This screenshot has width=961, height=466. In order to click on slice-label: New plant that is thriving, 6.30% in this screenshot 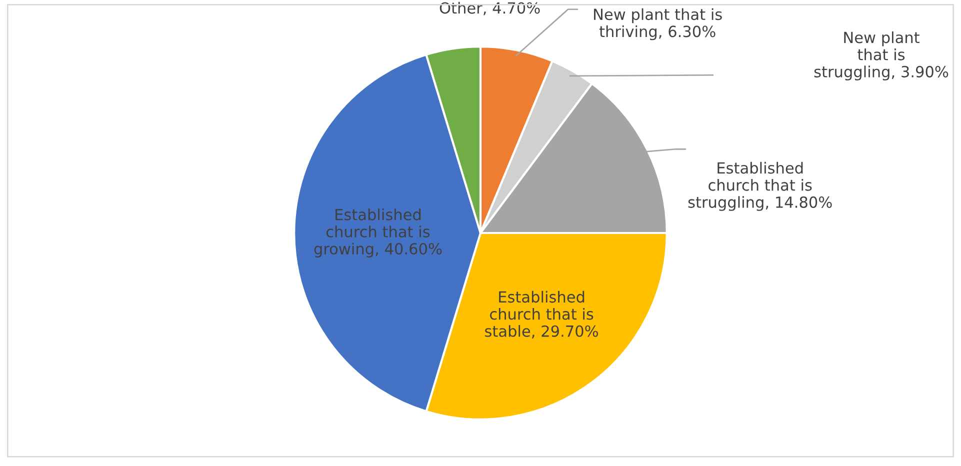, I will do `click(658, 24)`.